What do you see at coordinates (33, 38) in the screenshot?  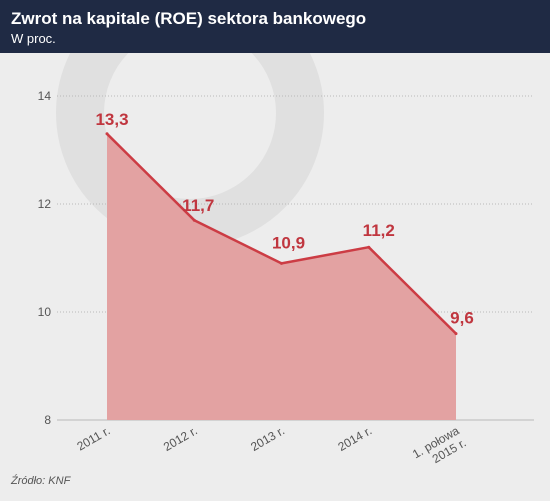 I see `chart-subtitle: W proc.` at bounding box center [33, 38].